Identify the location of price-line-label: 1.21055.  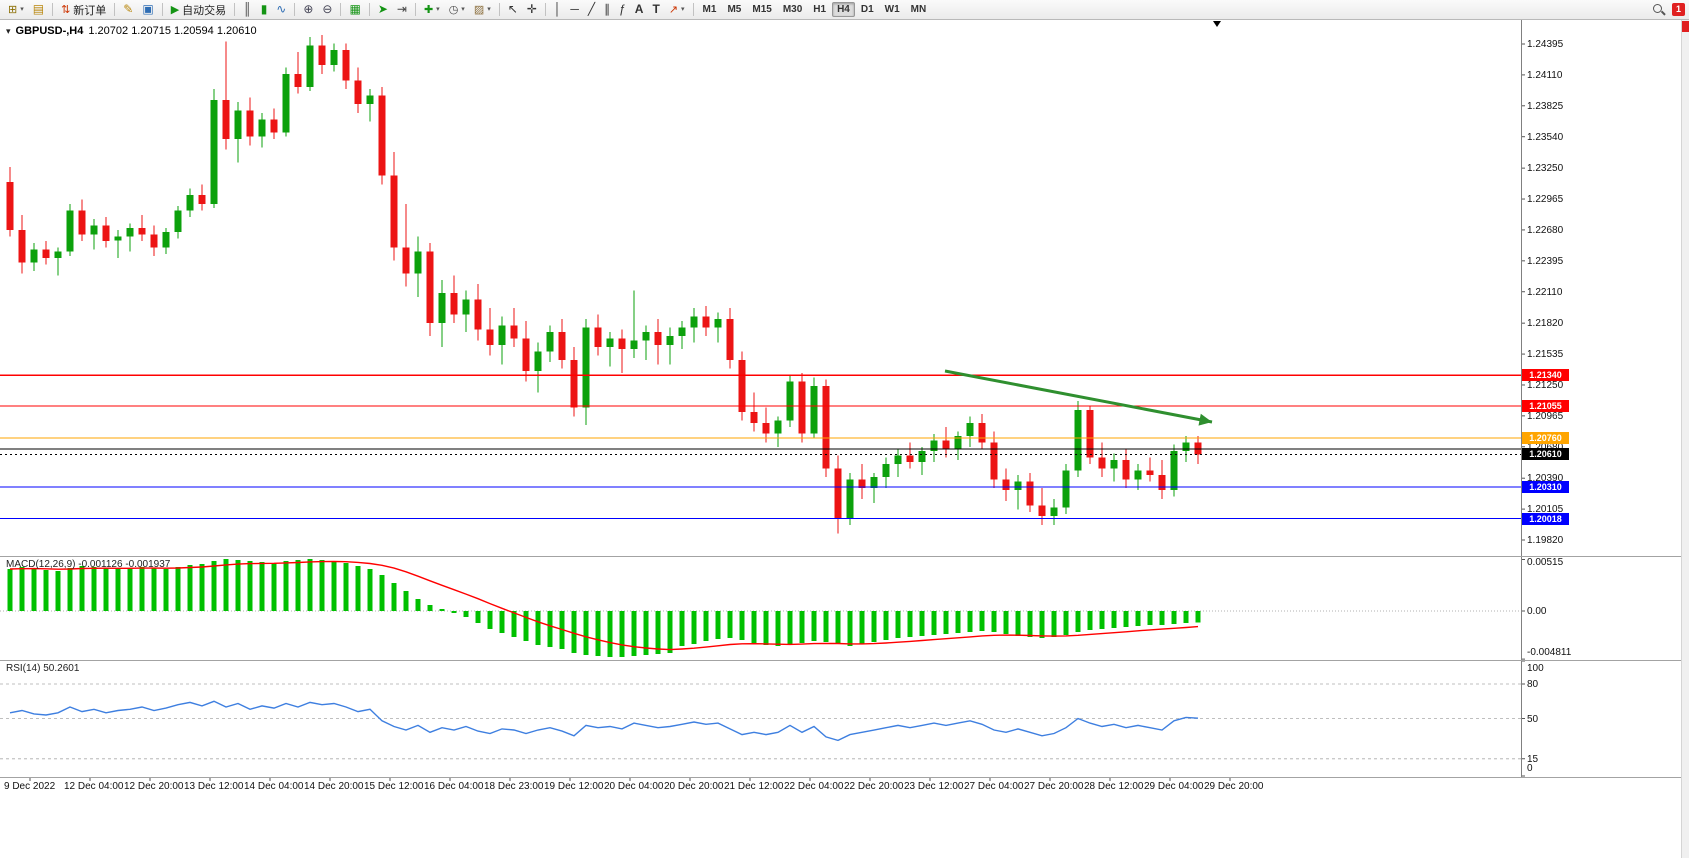
(1545, 406).